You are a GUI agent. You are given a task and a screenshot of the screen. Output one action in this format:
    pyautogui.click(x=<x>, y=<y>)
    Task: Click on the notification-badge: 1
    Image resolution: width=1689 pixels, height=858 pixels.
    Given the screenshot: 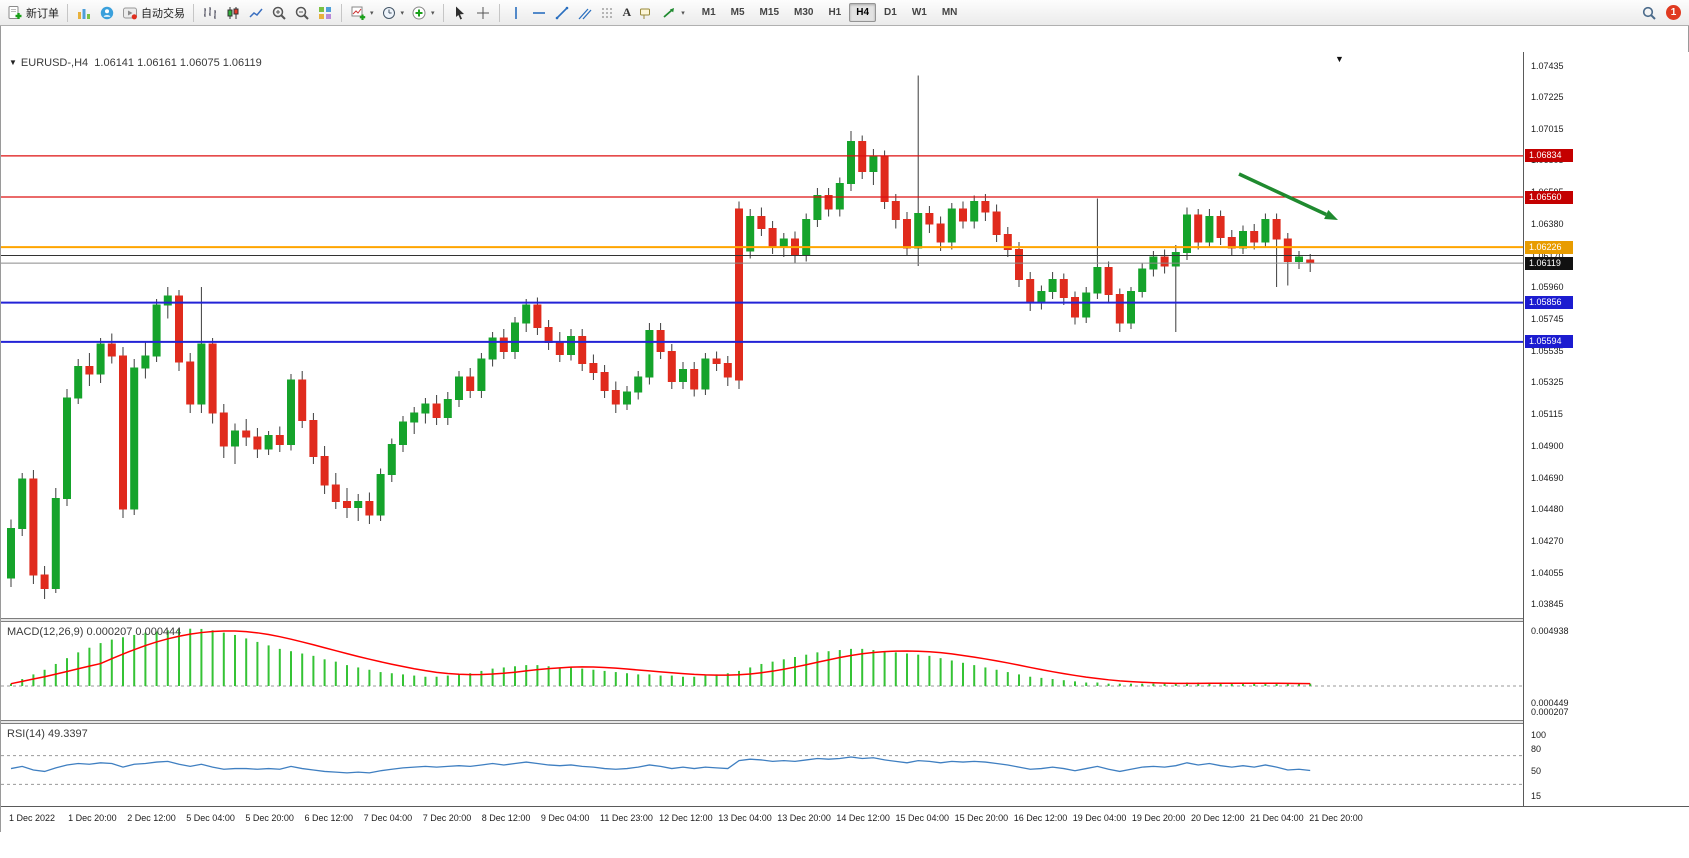 What is the action you would take?
    pyautogui.click(x=1673, y=12)
    